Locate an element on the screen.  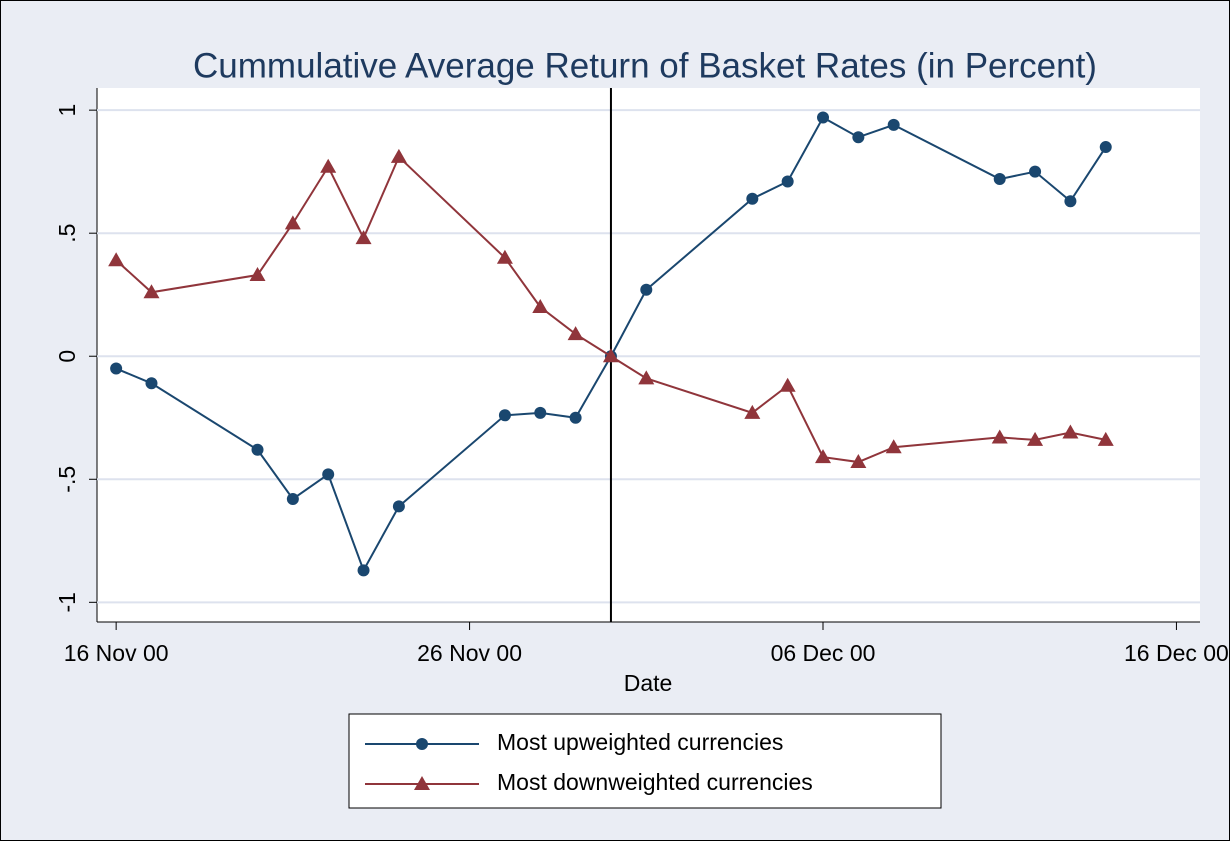
x-tick-label: 16 Nov 00 is located at coordinates (116, 653).